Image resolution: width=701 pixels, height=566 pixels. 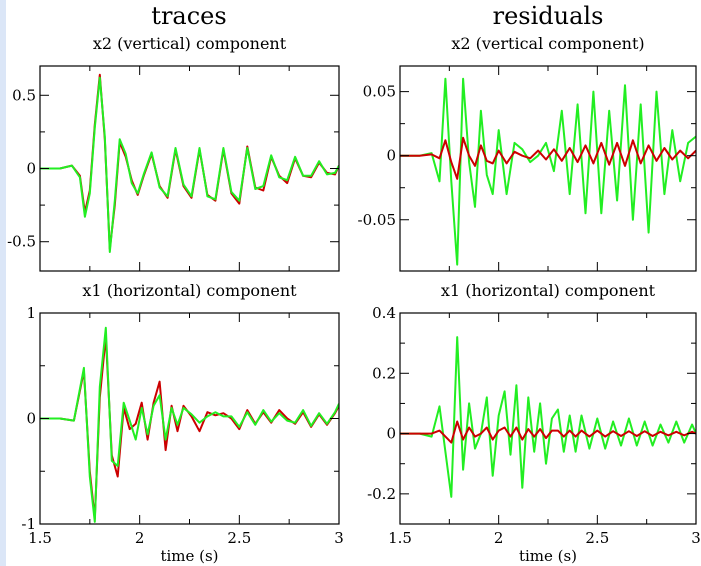 I want to click on traces-x1-subtitle: x1 (horizontal) component, so click(x=189, y=290).